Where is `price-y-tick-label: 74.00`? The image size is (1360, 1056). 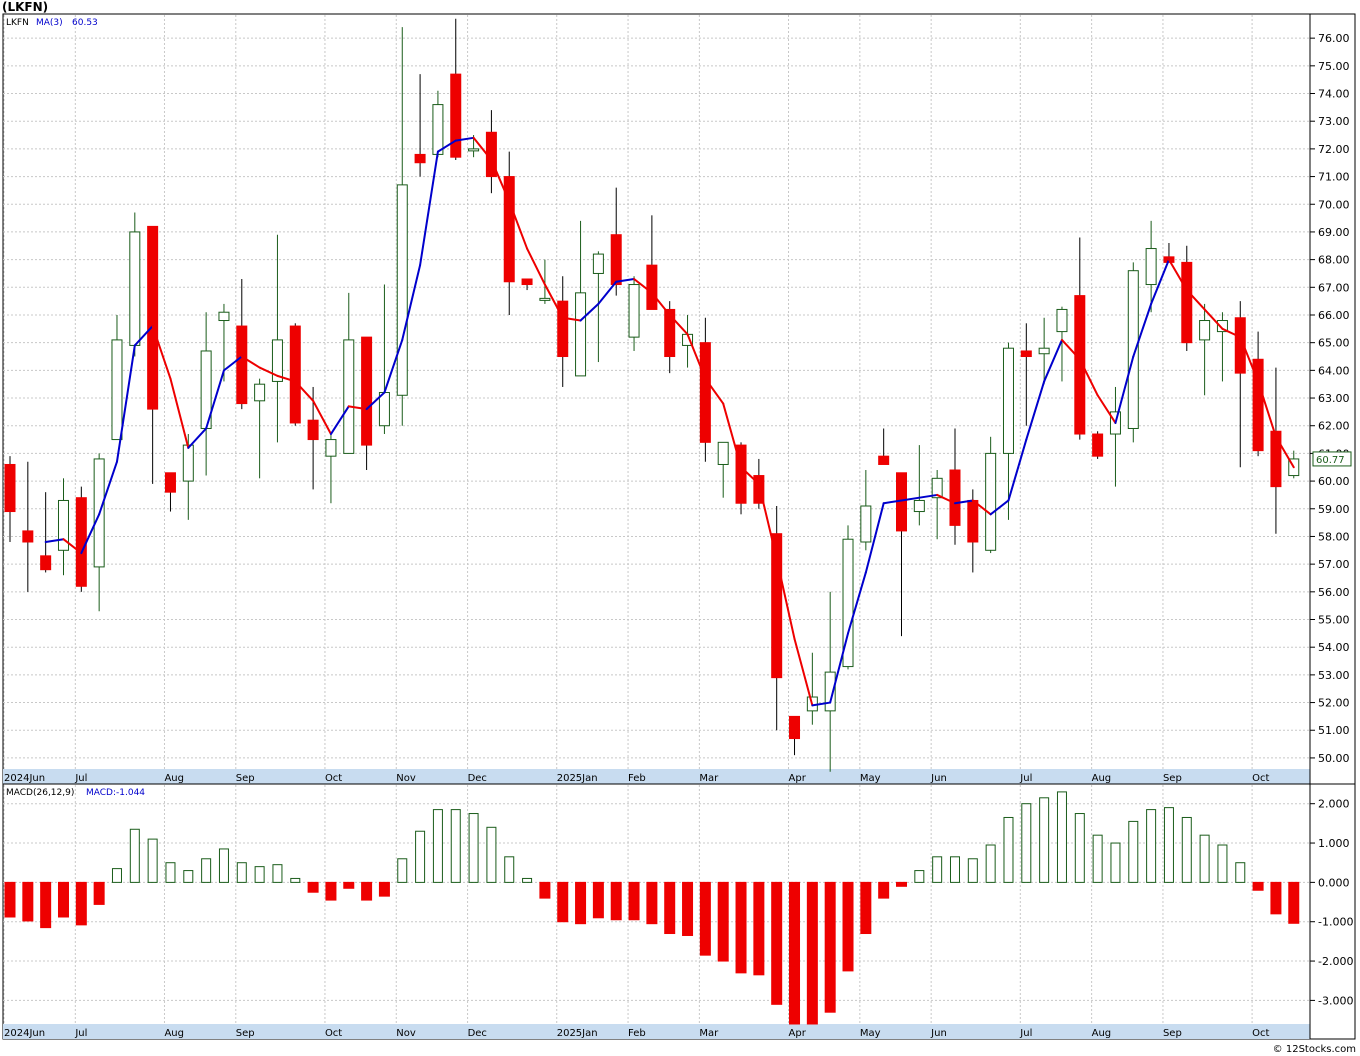
price-y-tick-label: 74.00 is located at coordinates (1334, 94).